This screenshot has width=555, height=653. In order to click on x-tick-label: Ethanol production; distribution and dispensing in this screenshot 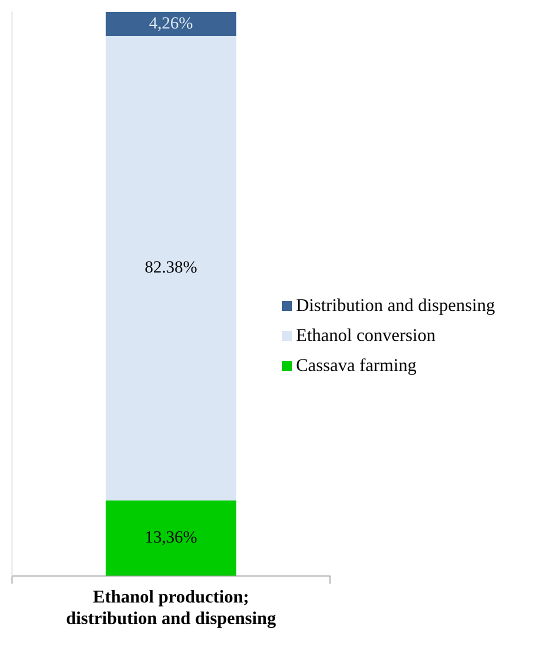, I will do `click(171, 607)`.